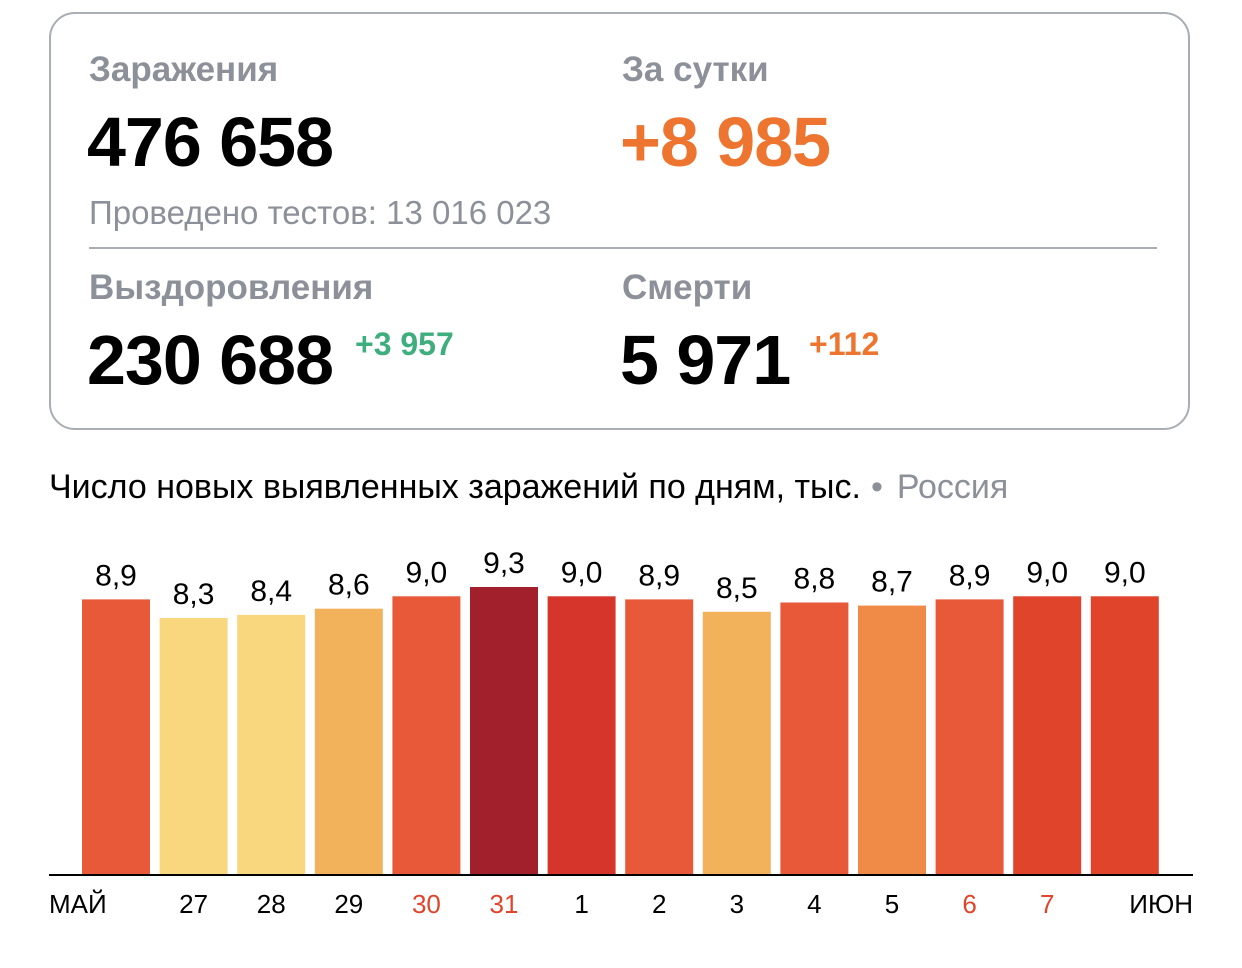 The image size is (1242, 968). Describe the element at coordinates (116, 737) in the screenshot. I see `bar-МАЙ` at that location.